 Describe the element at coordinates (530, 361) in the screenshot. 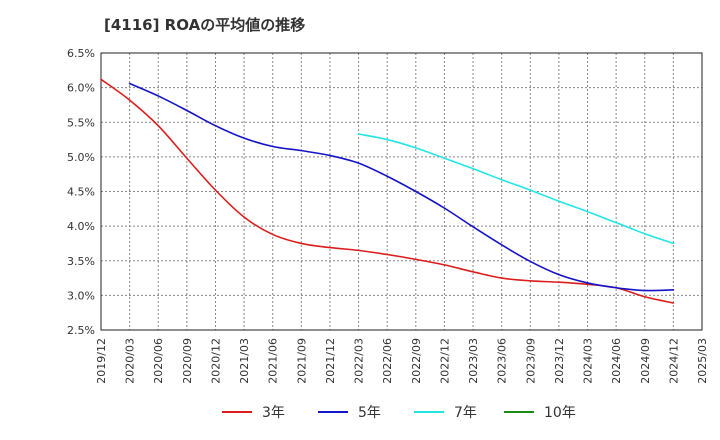

I see `x-tick-label: 2023/09` at that location.